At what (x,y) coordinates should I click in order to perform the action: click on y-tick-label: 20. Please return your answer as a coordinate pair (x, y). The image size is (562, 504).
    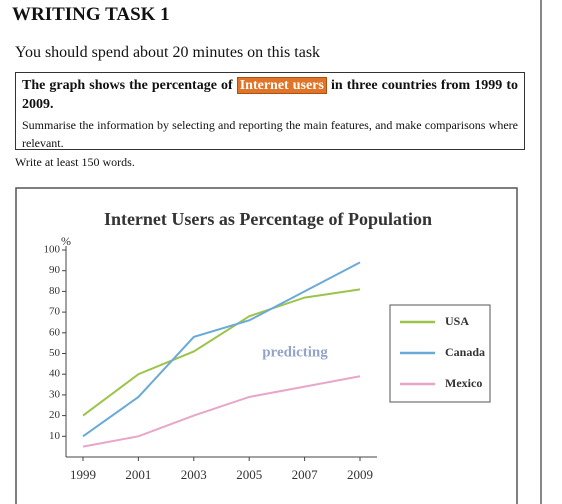
    Looking at the image, I should click on (55, 415).